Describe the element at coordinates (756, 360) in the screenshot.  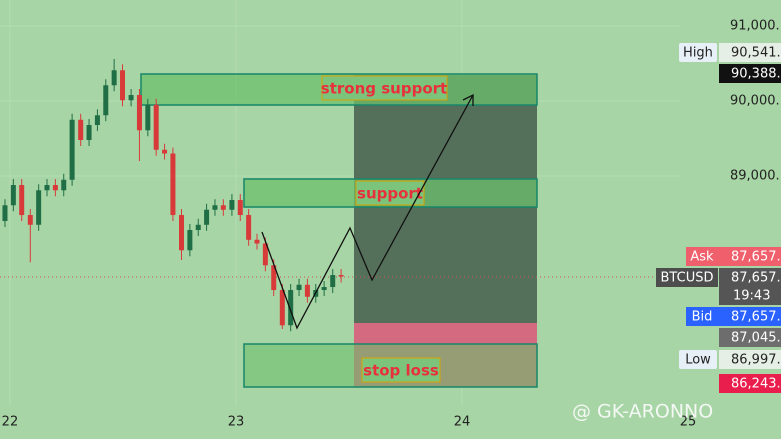
I see `price-label: 86,997.` at that location.